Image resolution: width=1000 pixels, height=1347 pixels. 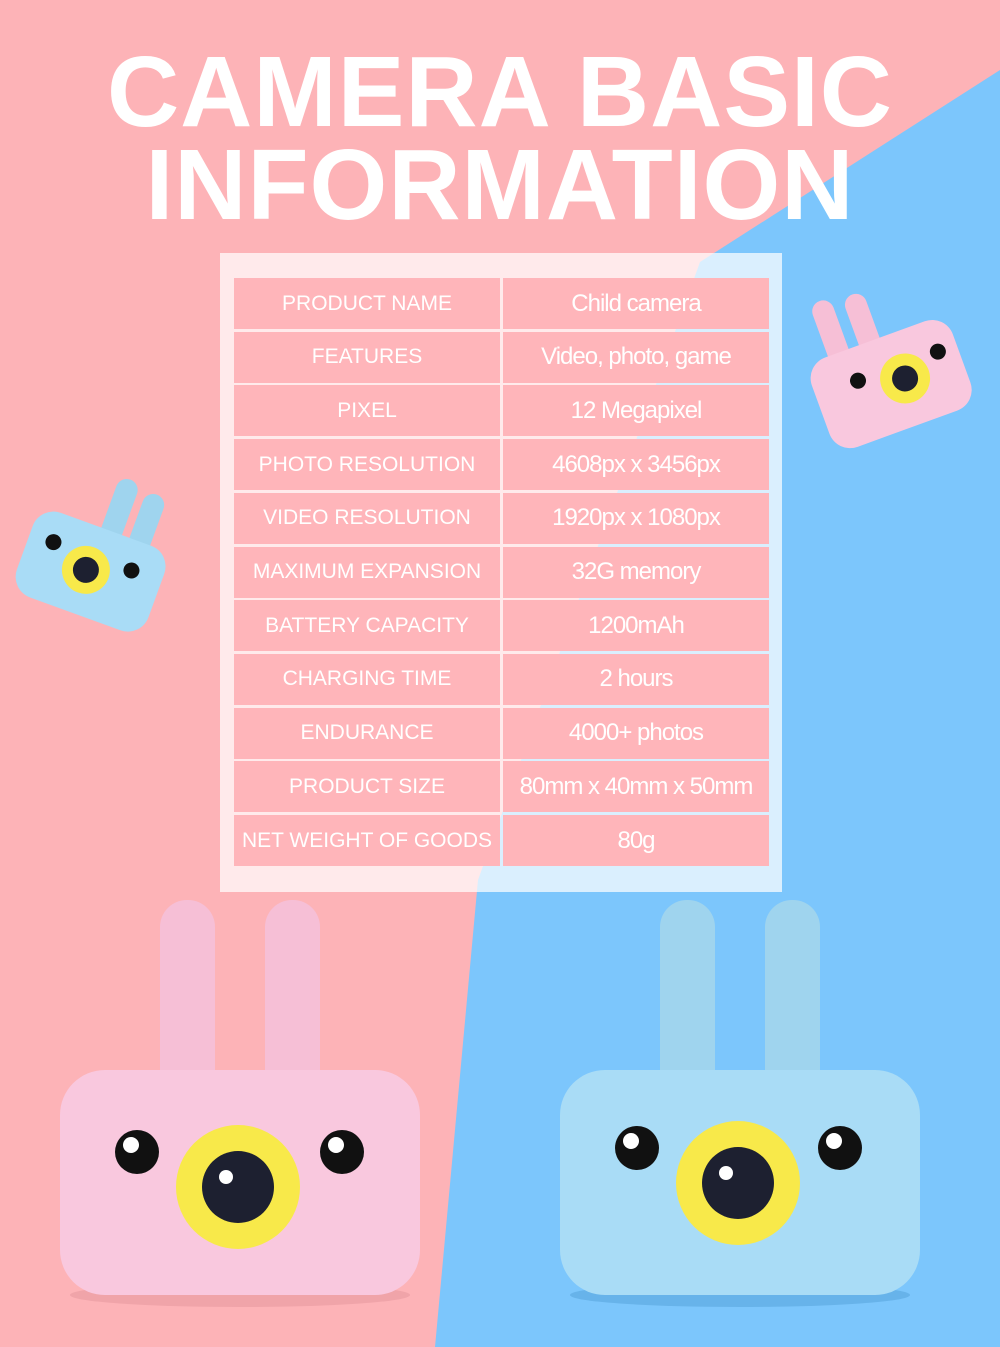 I want to click on small-pink-camera-image, so click(x=891, y=371).